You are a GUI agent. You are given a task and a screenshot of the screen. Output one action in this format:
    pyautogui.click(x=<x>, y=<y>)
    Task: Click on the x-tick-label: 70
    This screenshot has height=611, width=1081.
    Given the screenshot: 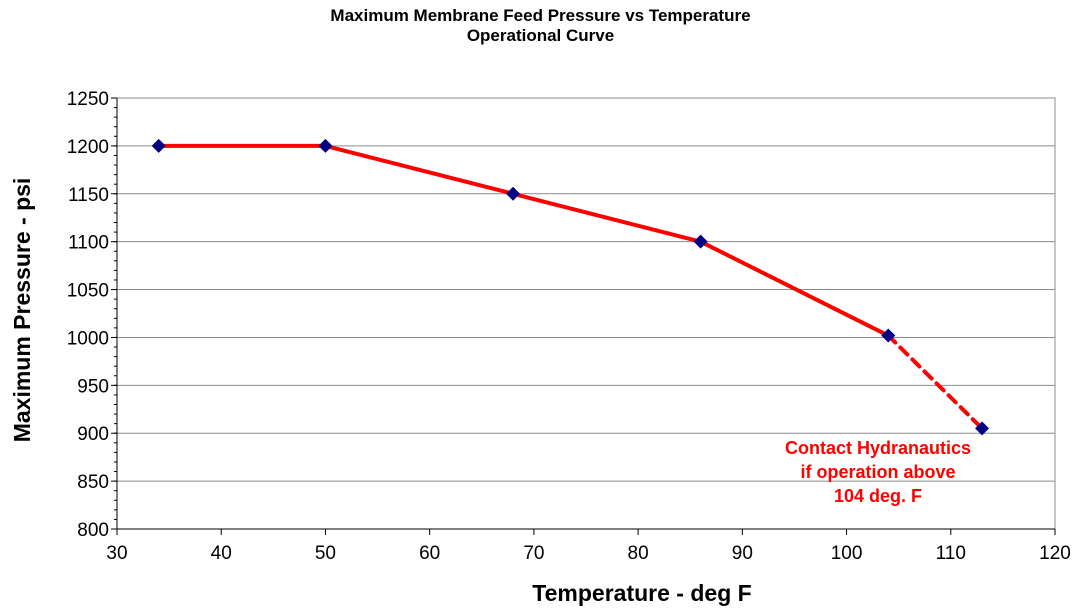 What is the action you would take?
    pyautogui.click(x=533, y=553)
    